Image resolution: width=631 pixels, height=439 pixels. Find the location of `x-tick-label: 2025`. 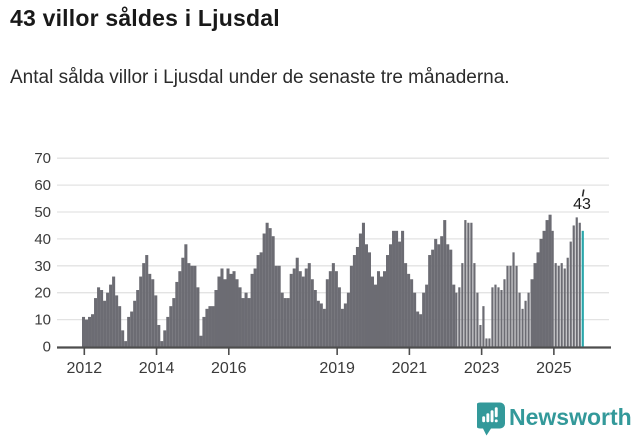

x-tick-label: 2025 is located at coordinates (554, 368).